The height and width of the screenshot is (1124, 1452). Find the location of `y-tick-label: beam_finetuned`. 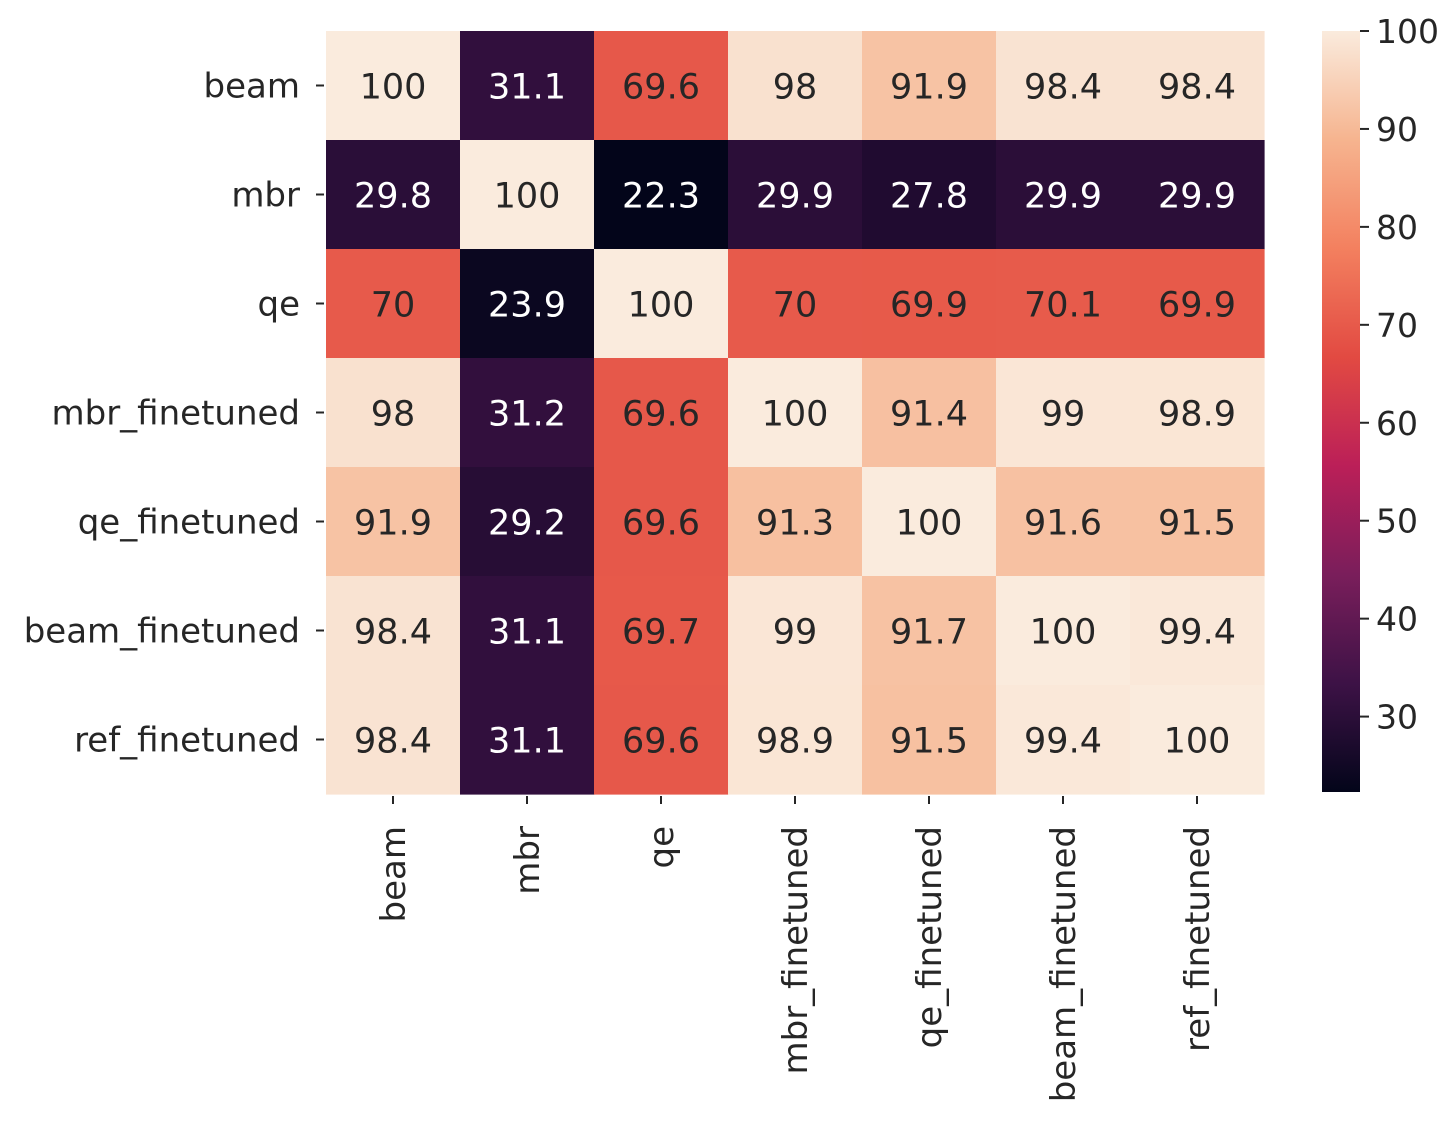

y-tick-label: beam_finetuned is located at coordinates (162, 632).